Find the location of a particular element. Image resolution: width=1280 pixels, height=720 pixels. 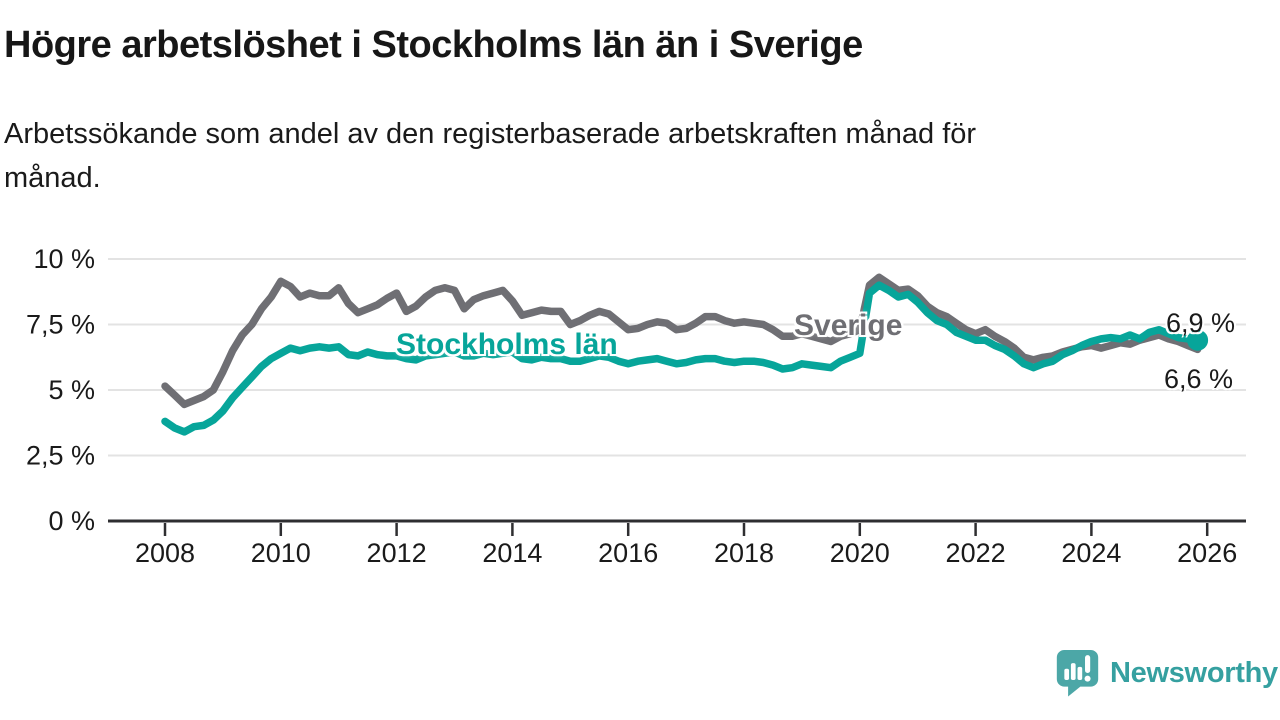

x-axis-tick-label: 2014 is located at coordinates (512, 553).